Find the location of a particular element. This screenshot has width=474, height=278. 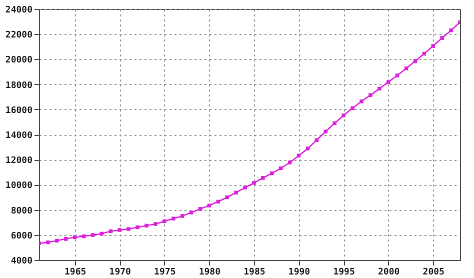

y-tick-label: 22000 is located at coordinates (18, 35).